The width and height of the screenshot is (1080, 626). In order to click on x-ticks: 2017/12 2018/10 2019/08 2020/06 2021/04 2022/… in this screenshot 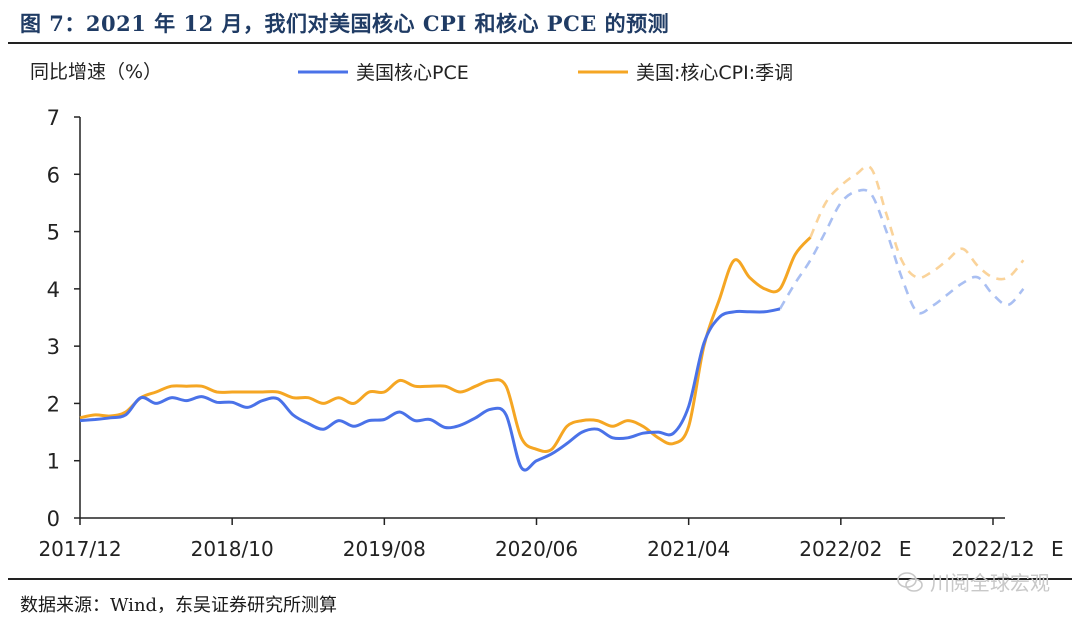, I will do `click(551, 539)`.